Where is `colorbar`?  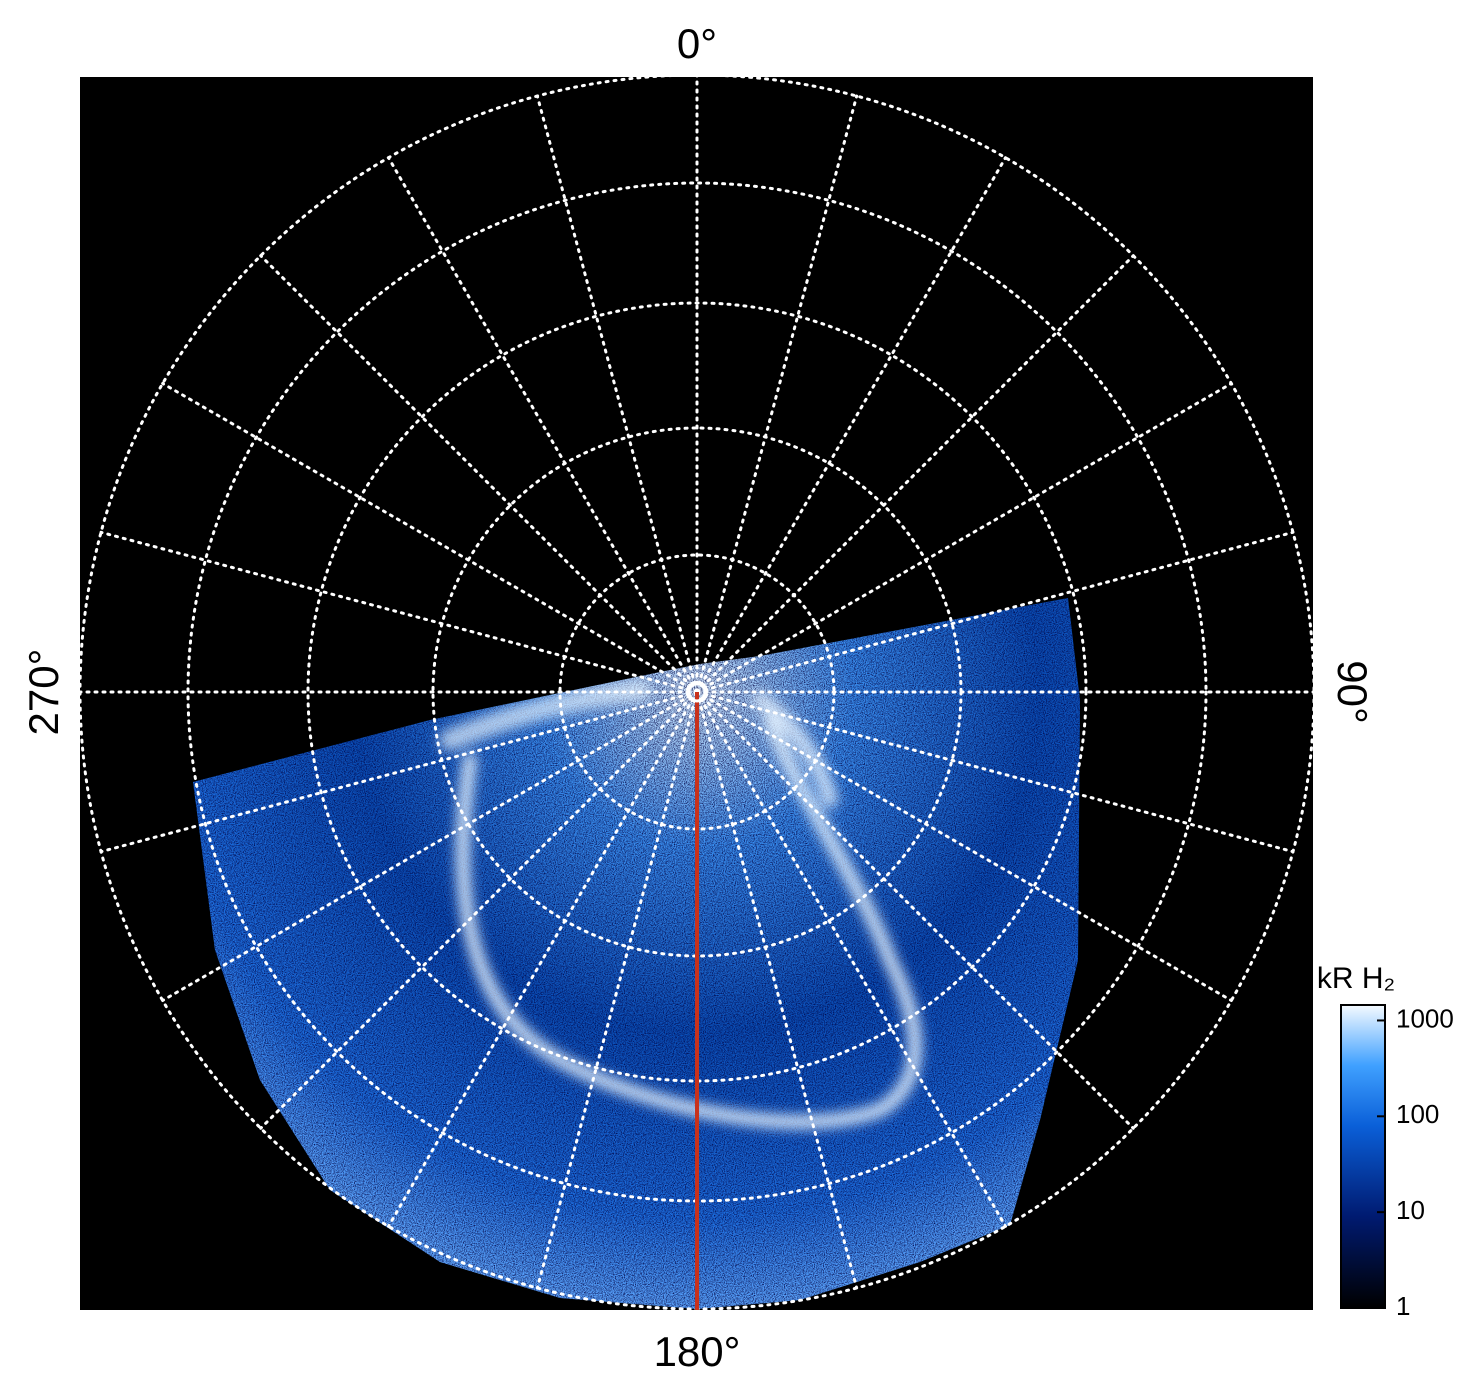
colorbar is located at coordinates (1363, 1156).